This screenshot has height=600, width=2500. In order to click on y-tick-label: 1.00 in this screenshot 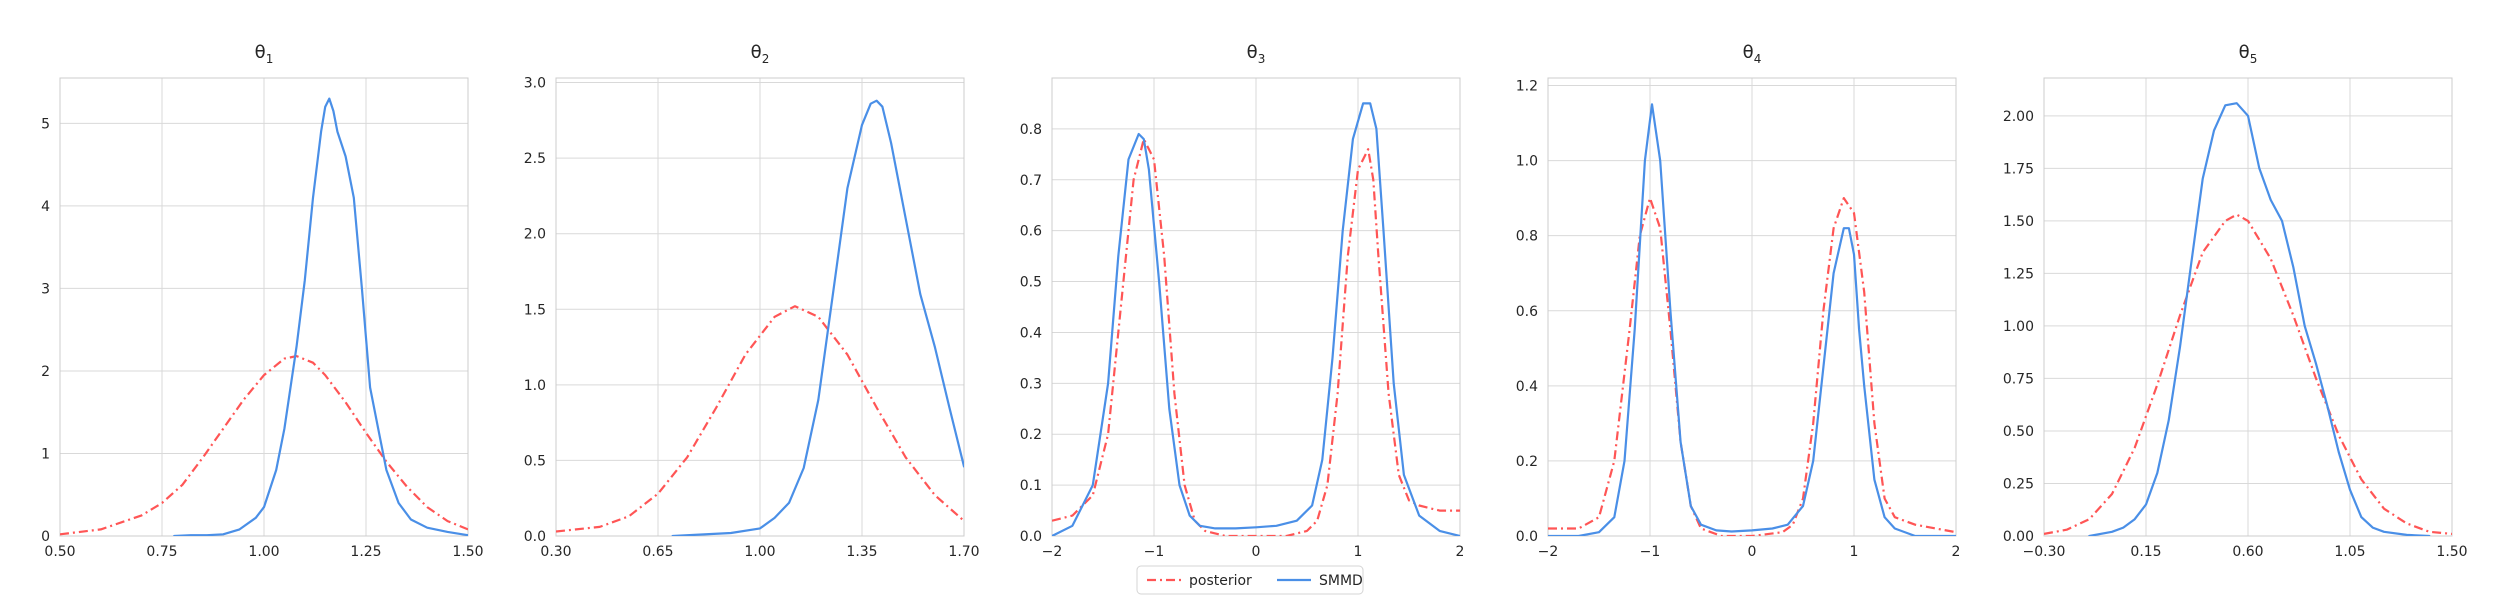, I will do `click(2018, 327)`.